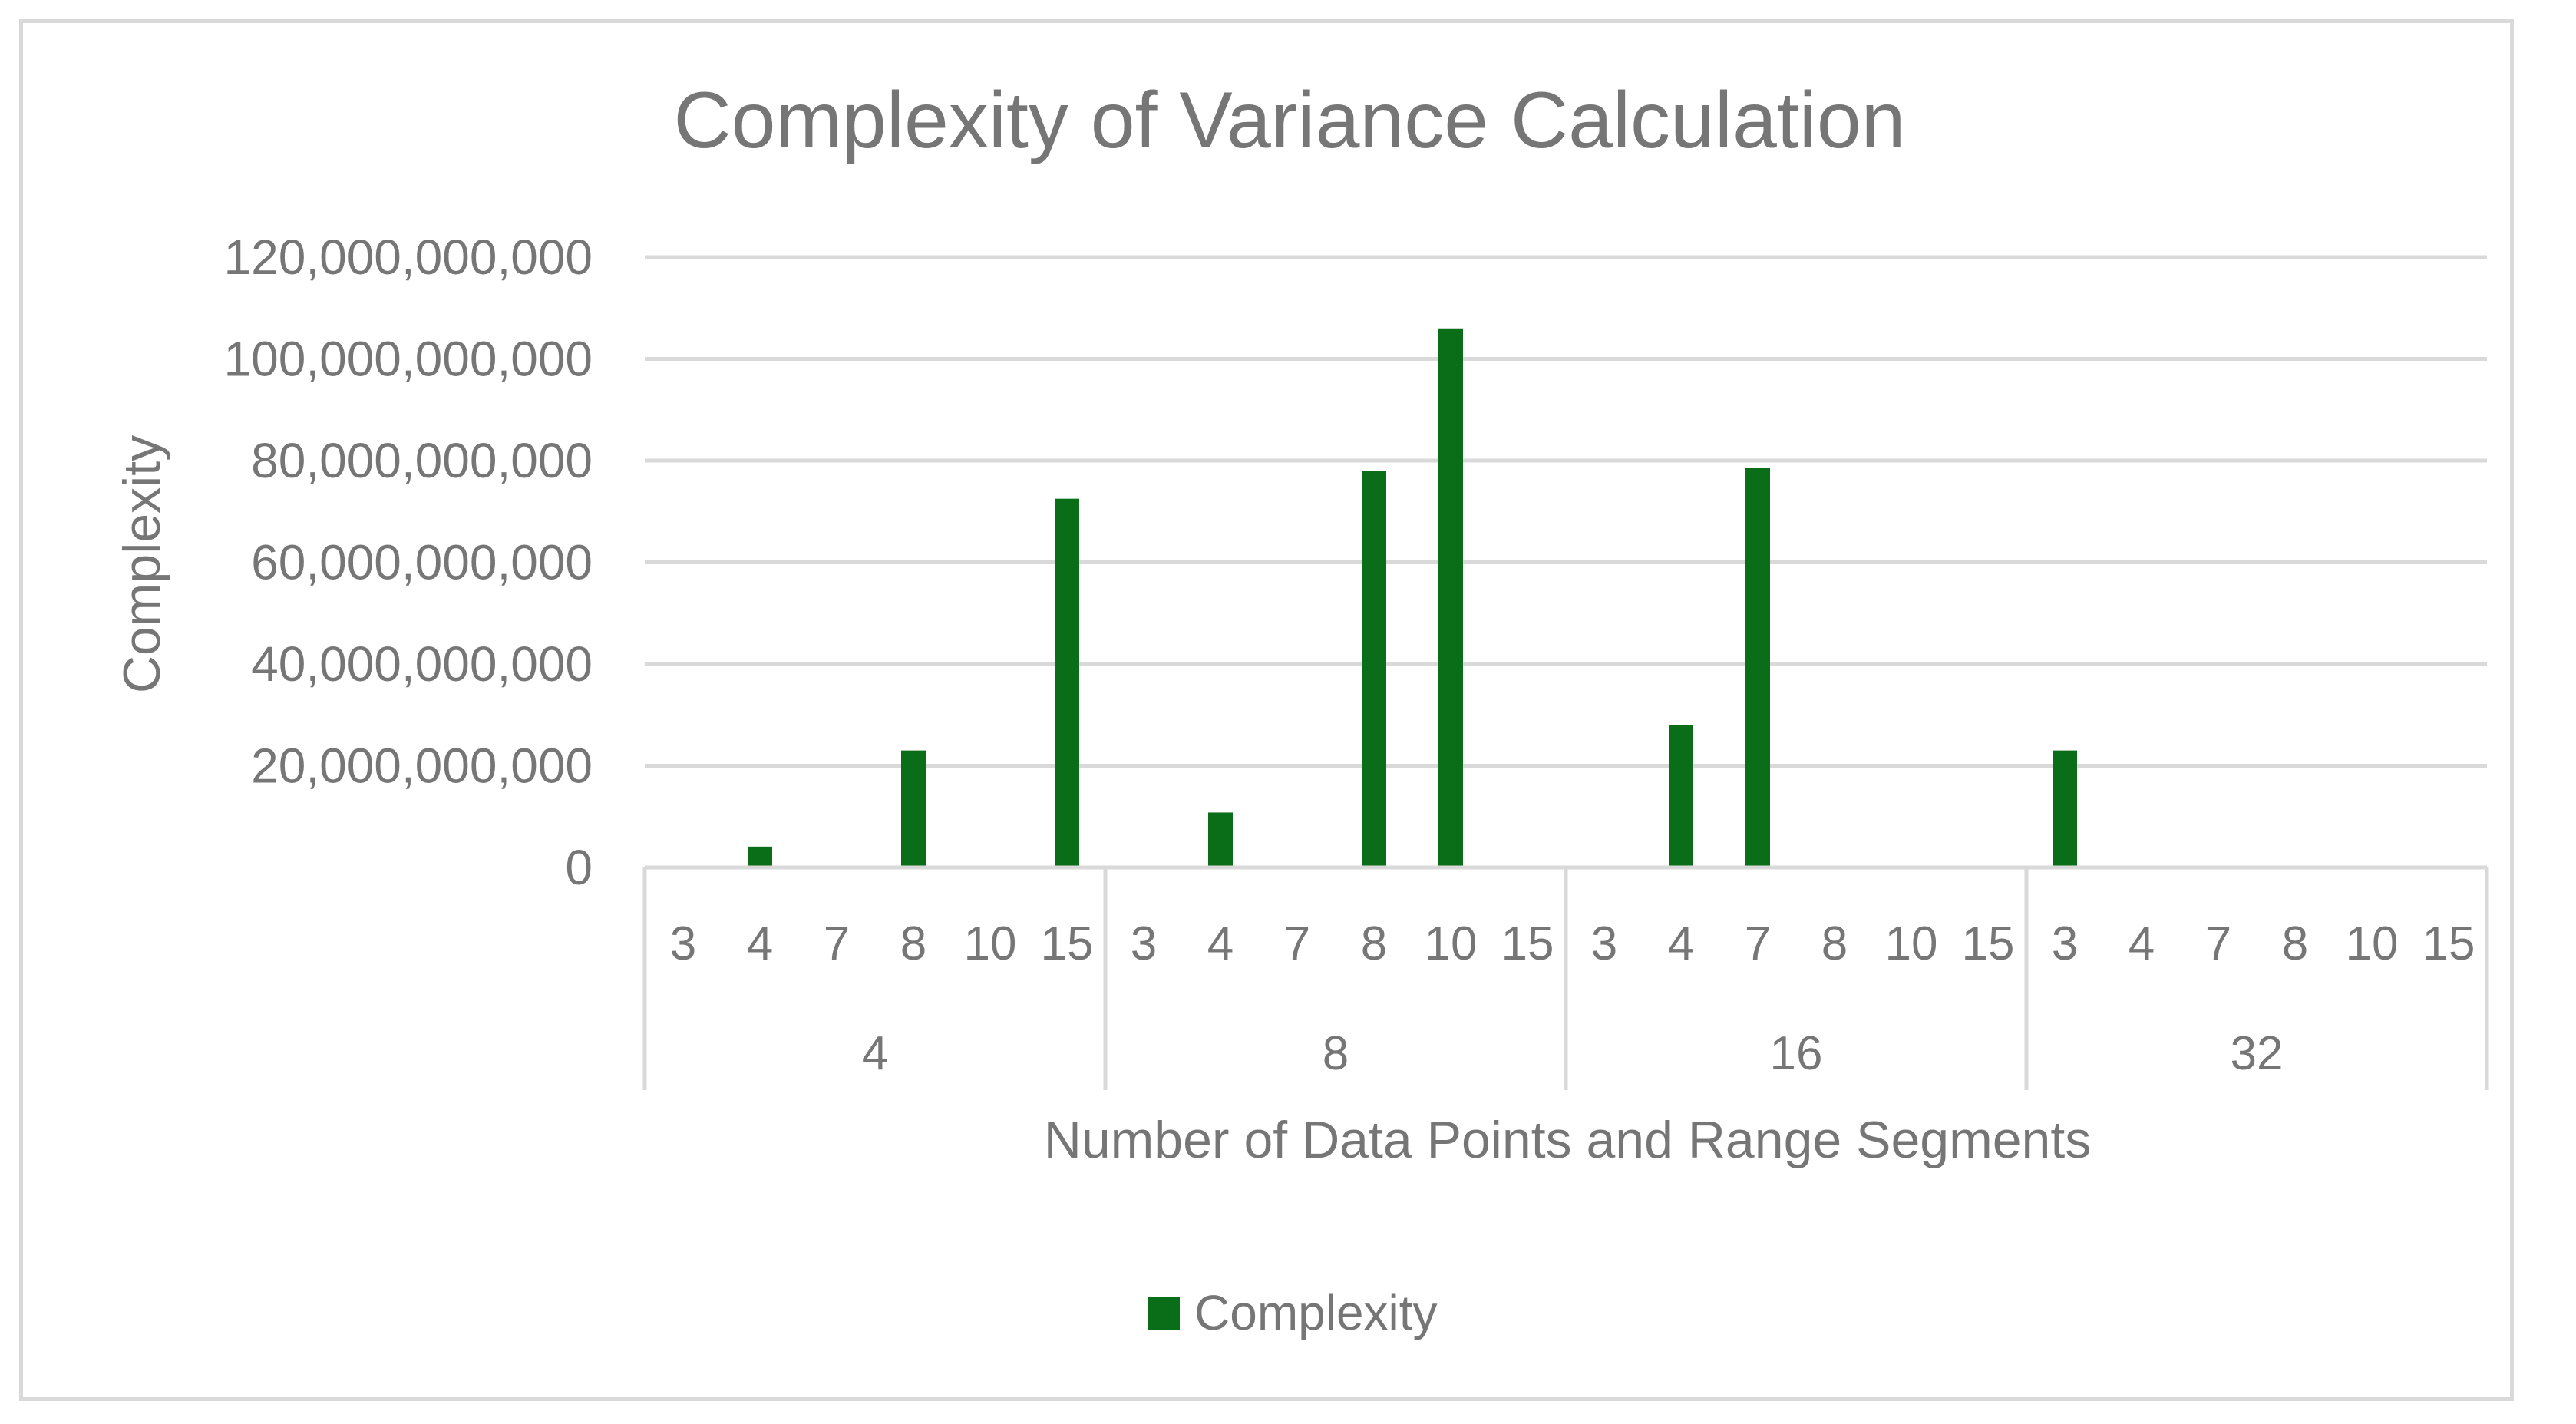 The height and width of the screenshot is (1424, 2576). I want to click on y-tick-label: 60,000,000,000, so click(422, 562).